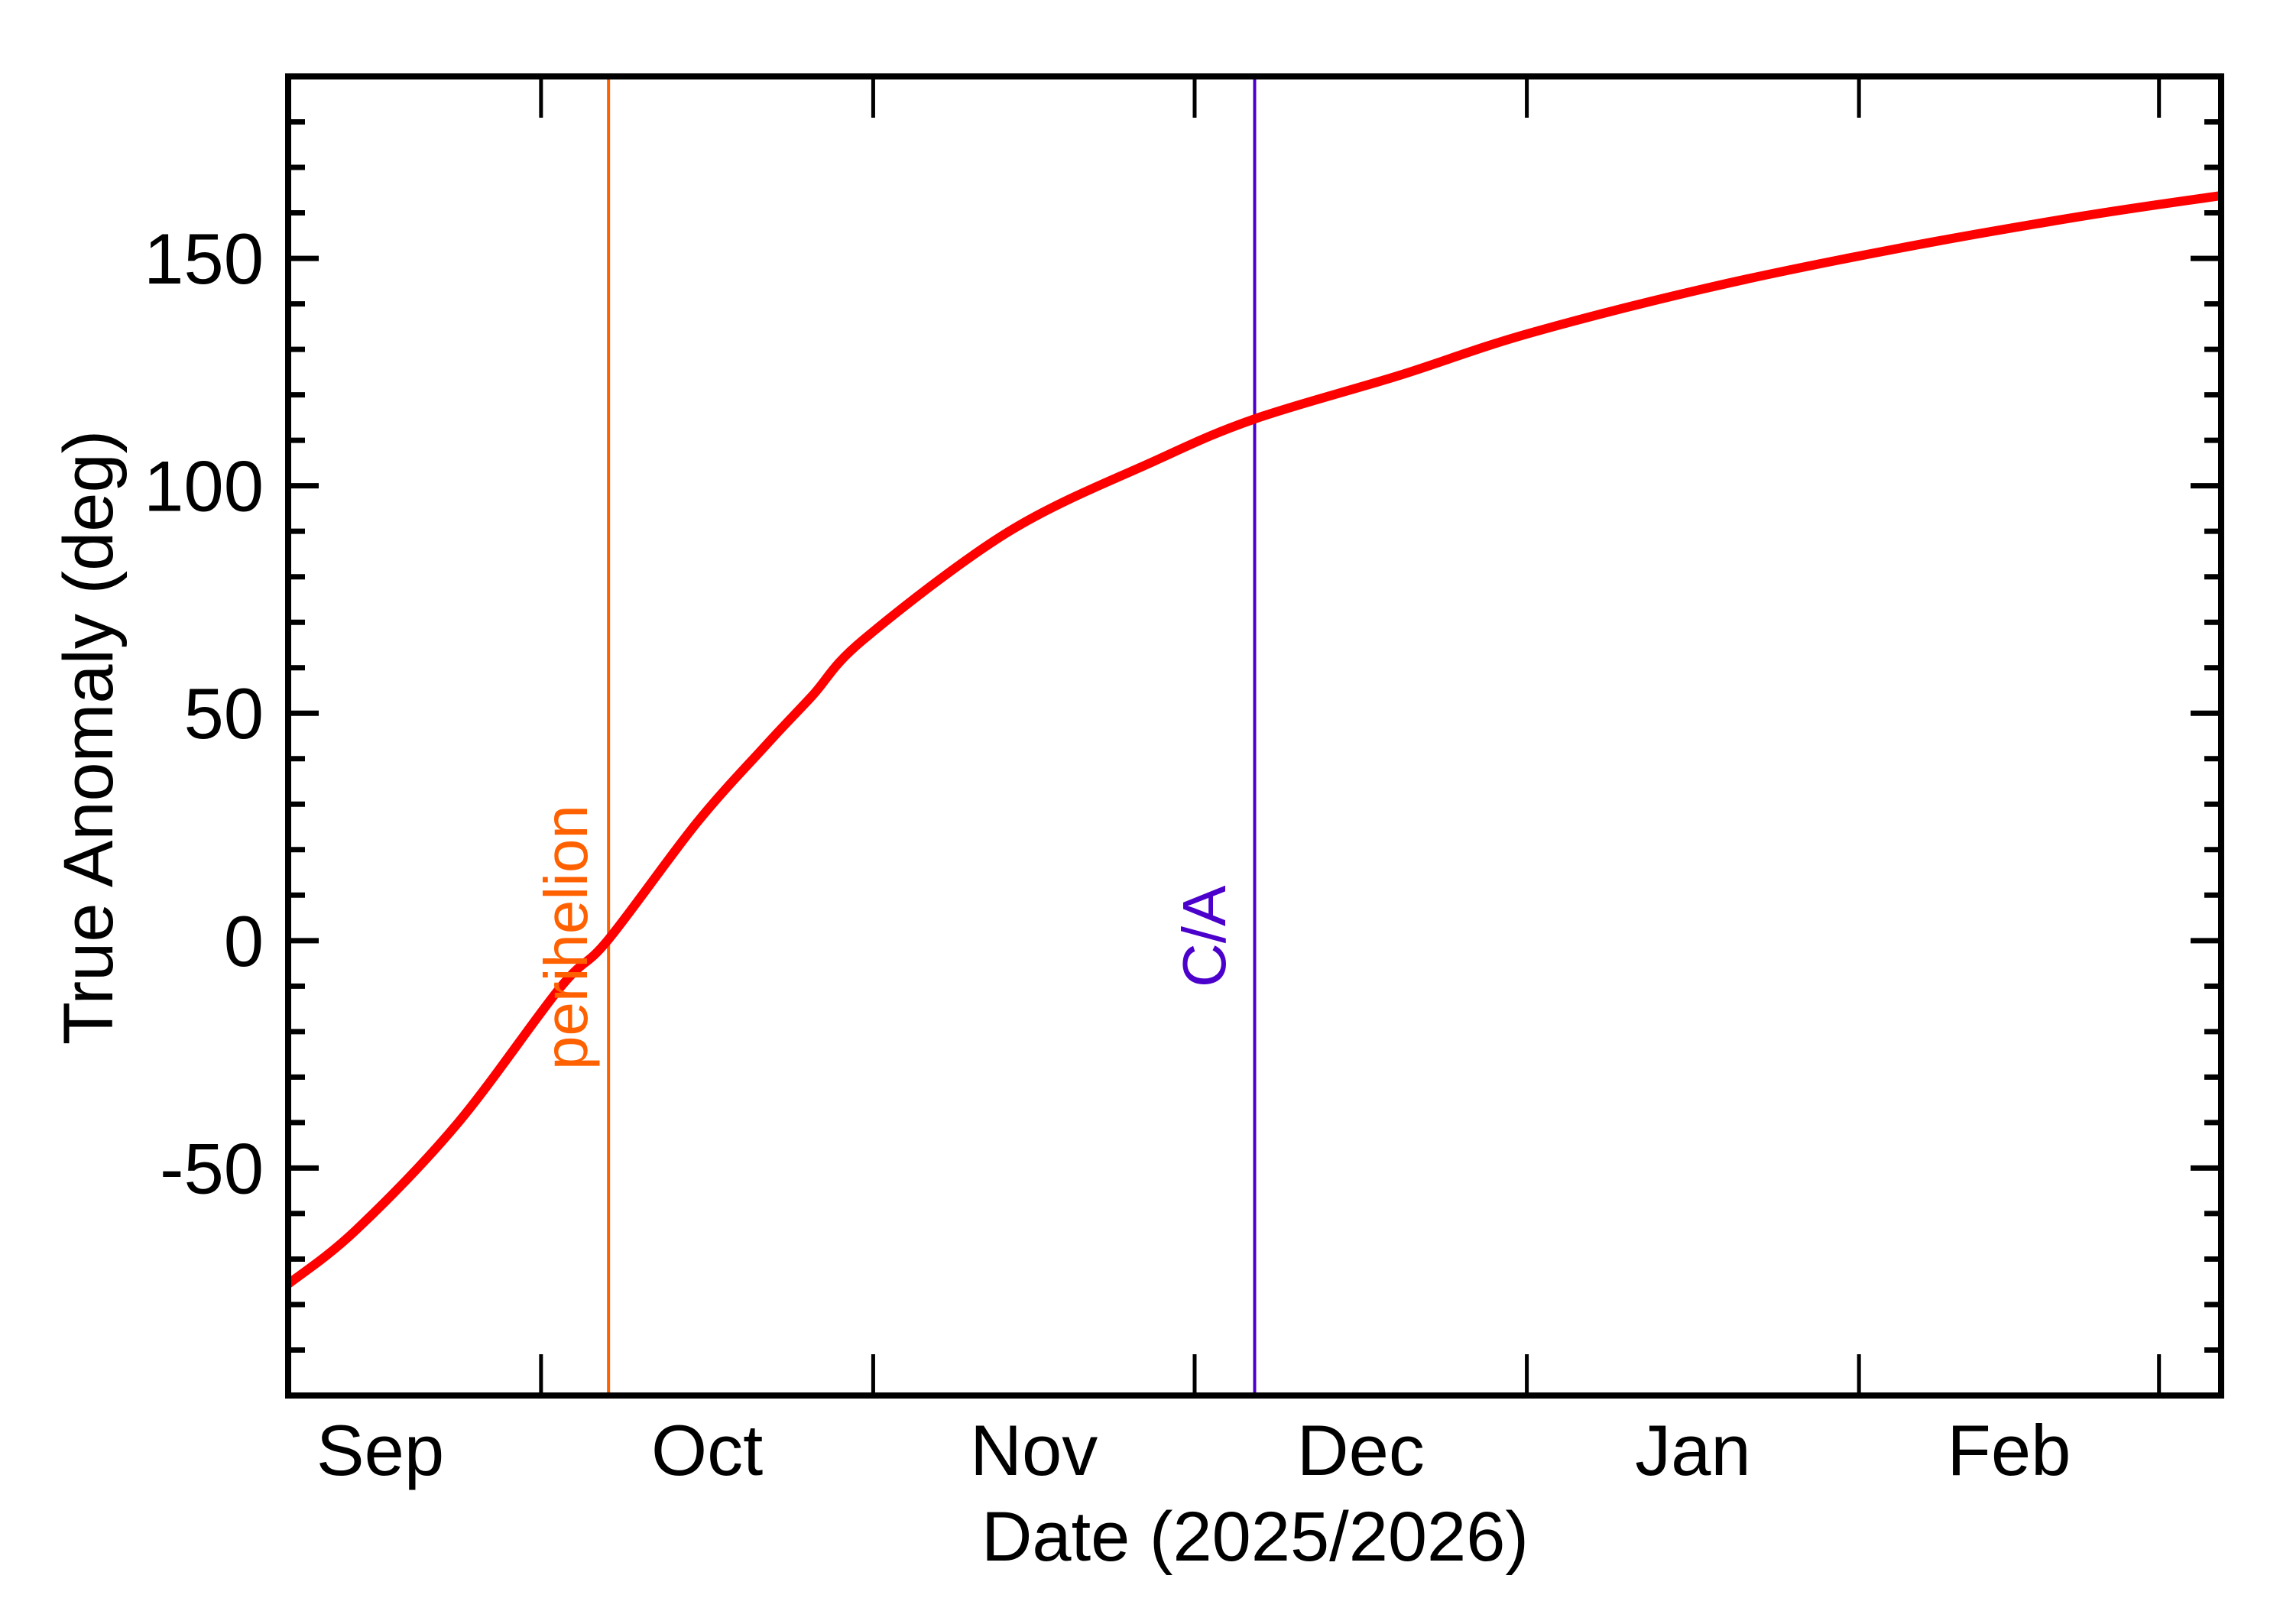 This screenshot has height=1624, width=2293. I want to click on x-month-label: Feb, so click(2009, 1450).